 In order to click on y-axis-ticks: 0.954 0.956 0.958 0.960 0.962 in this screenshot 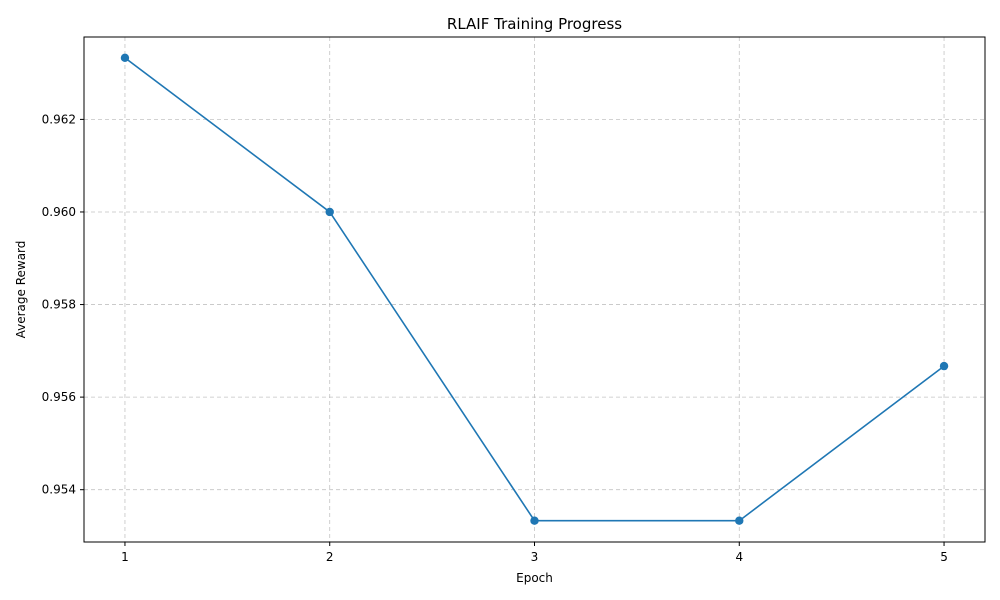, I will do `click(63, 304)`.